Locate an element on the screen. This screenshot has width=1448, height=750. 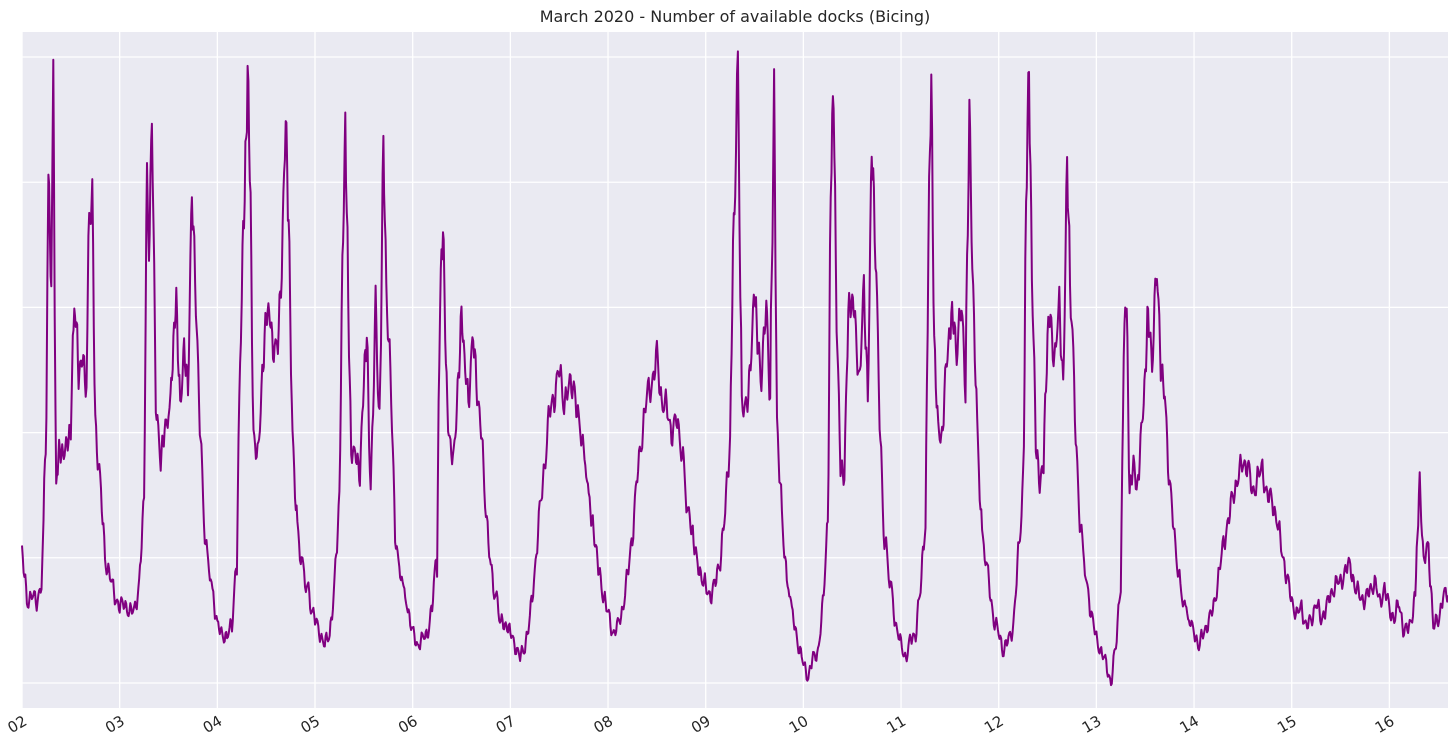
x-tick-label: 14 is located at coordinates (1190, 724).